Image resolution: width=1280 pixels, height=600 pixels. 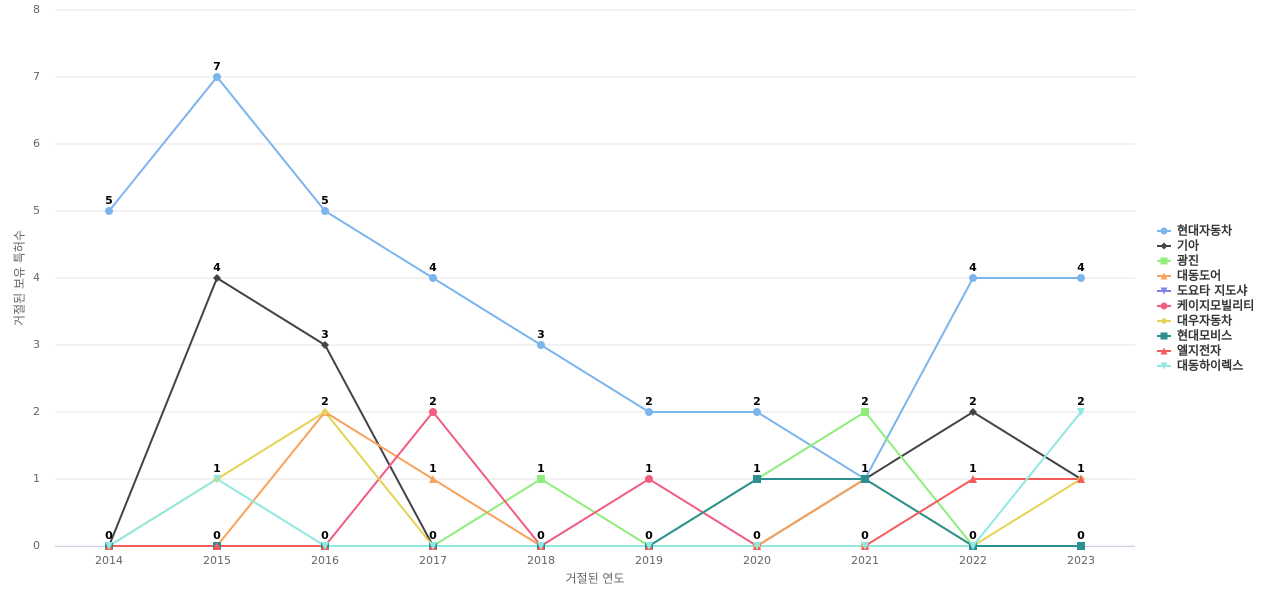 What do you see at coordinates (1199, 275) in the screenshot?
I see `legend-label: 대동도어` at bounding box center [1199, 275].